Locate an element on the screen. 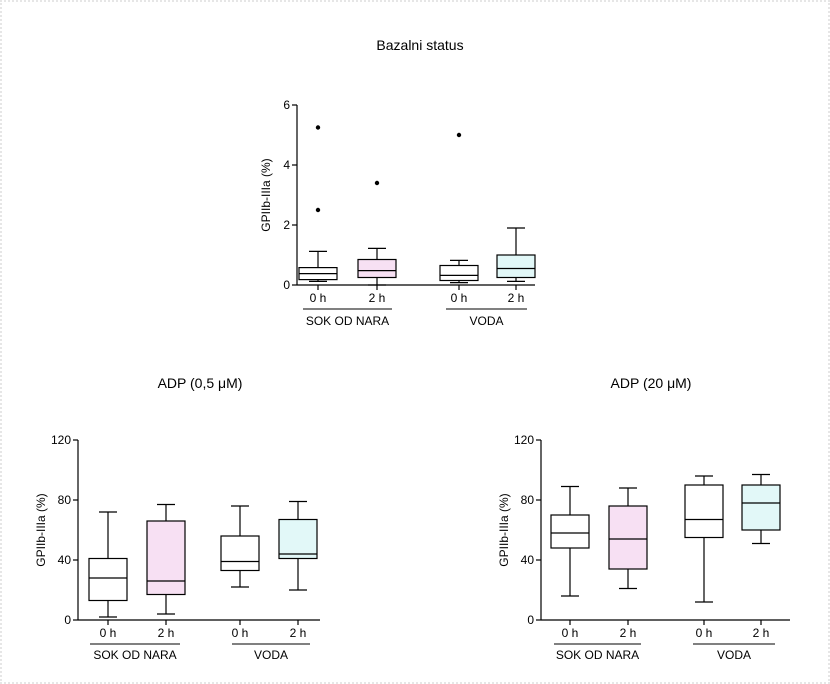  chart-title: ADP (20 μM) is located at coordinates (651, 383).